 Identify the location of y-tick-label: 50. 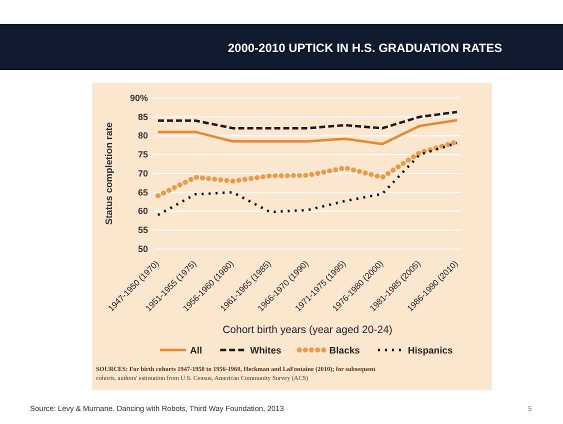
(143, 249).